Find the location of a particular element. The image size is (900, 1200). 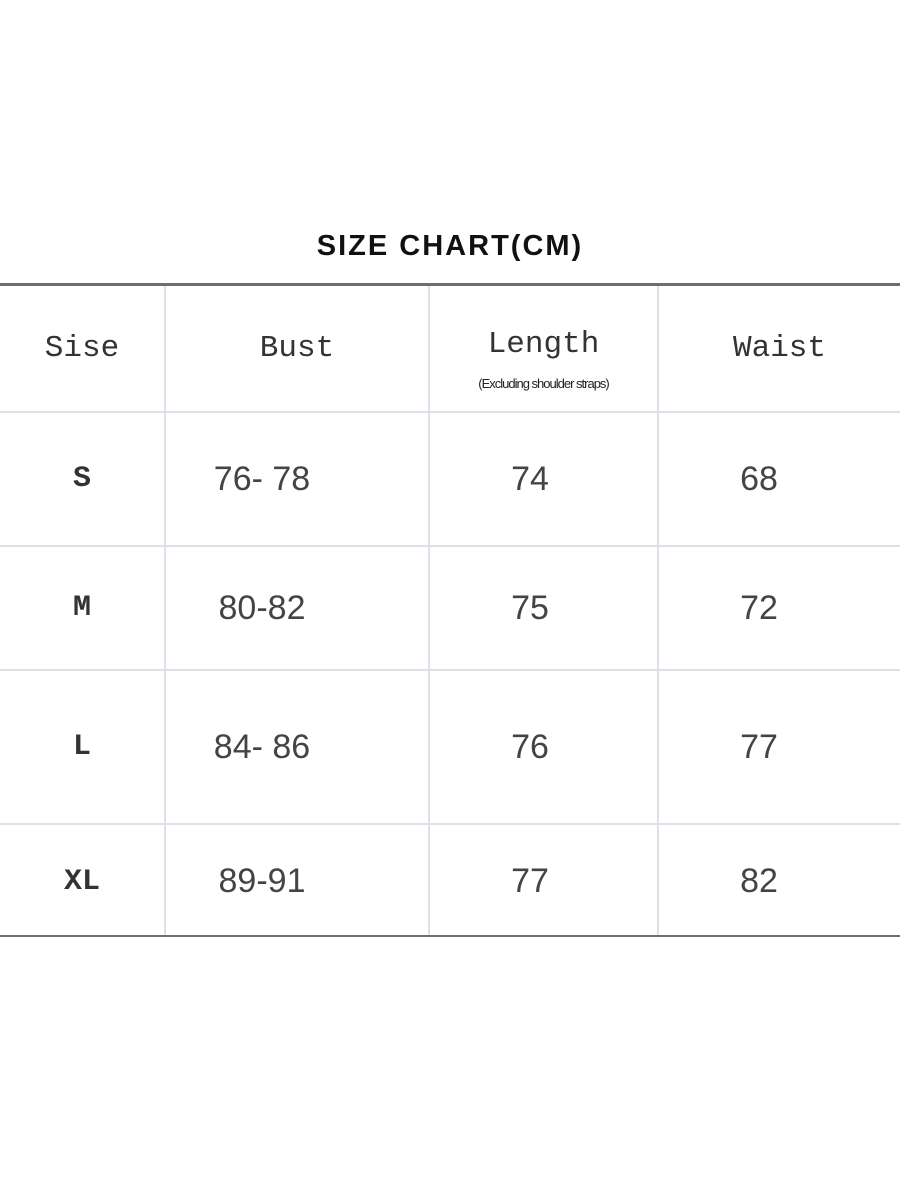

value-cell: 76- 78 is located at coordinates (262, 479).